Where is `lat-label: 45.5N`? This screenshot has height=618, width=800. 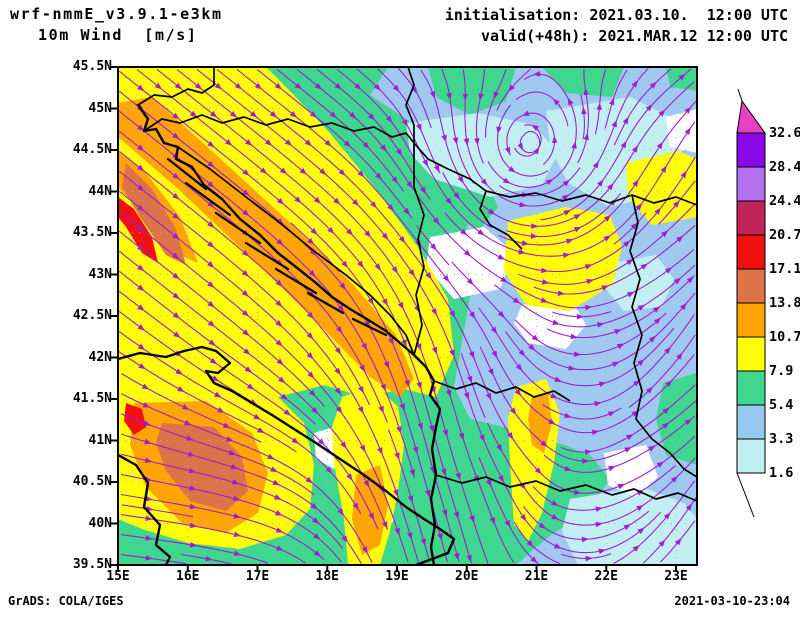
lat-label: 45.5N is located at coordinates (92, 66).